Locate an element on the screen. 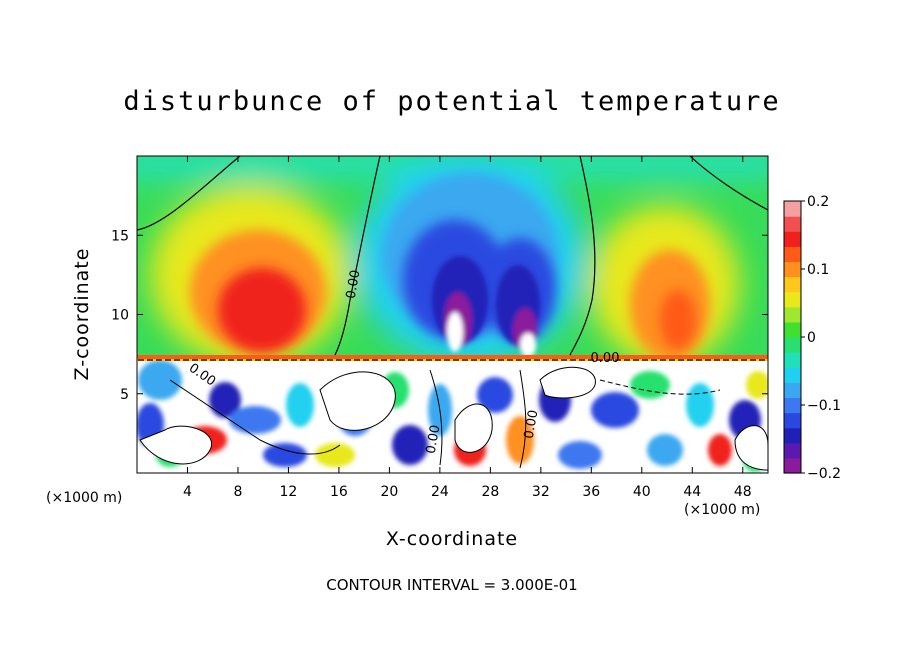 The width and height of the screenshot is (904, 654). chart-title: disturbunce of potential temperature is located at coordinates (452, 101).